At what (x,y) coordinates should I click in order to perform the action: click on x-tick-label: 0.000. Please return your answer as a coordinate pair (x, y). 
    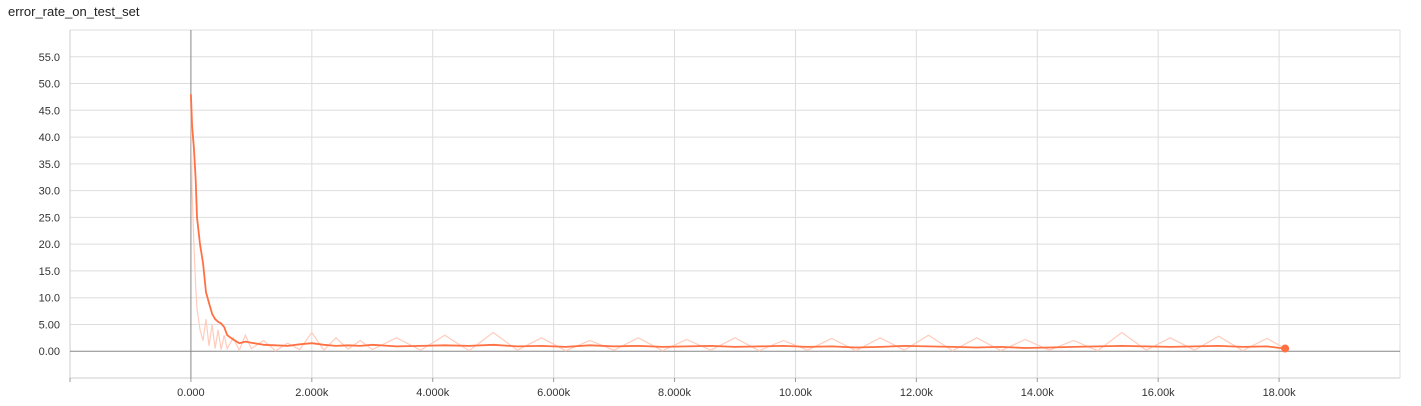
    Looking at the image, I should click on (191, 393).